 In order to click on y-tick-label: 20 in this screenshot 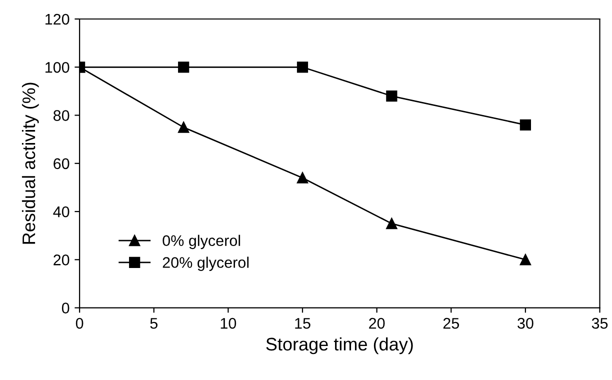, I will do `click(62, 260)`.